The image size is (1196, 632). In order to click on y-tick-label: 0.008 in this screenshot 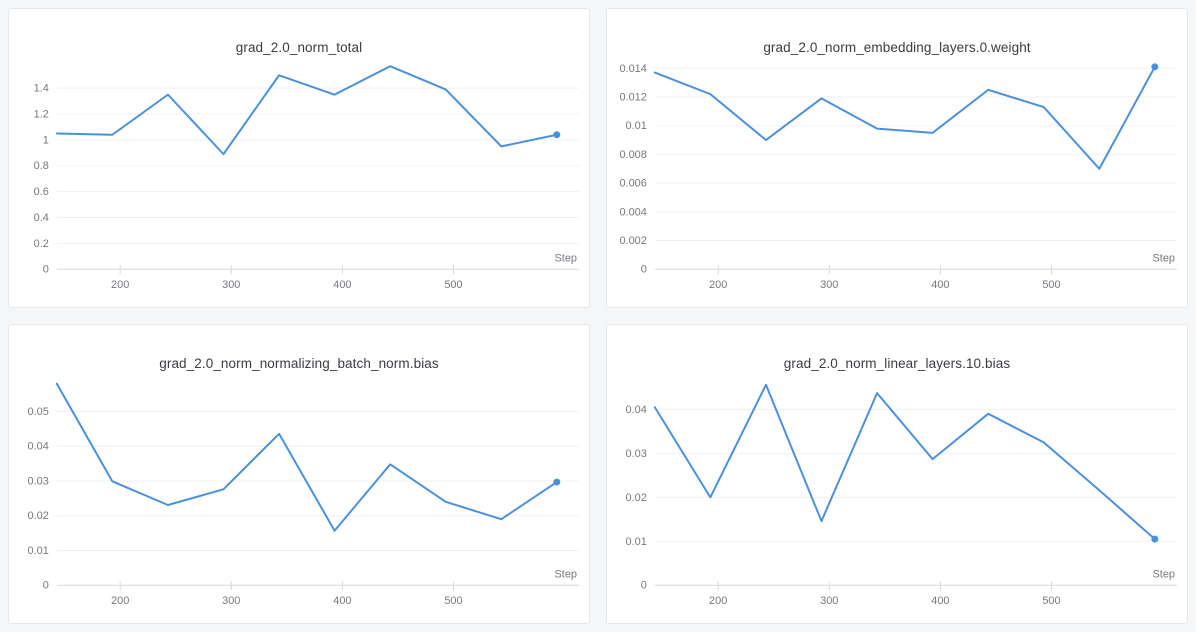, I will do `click(632, 155)`.